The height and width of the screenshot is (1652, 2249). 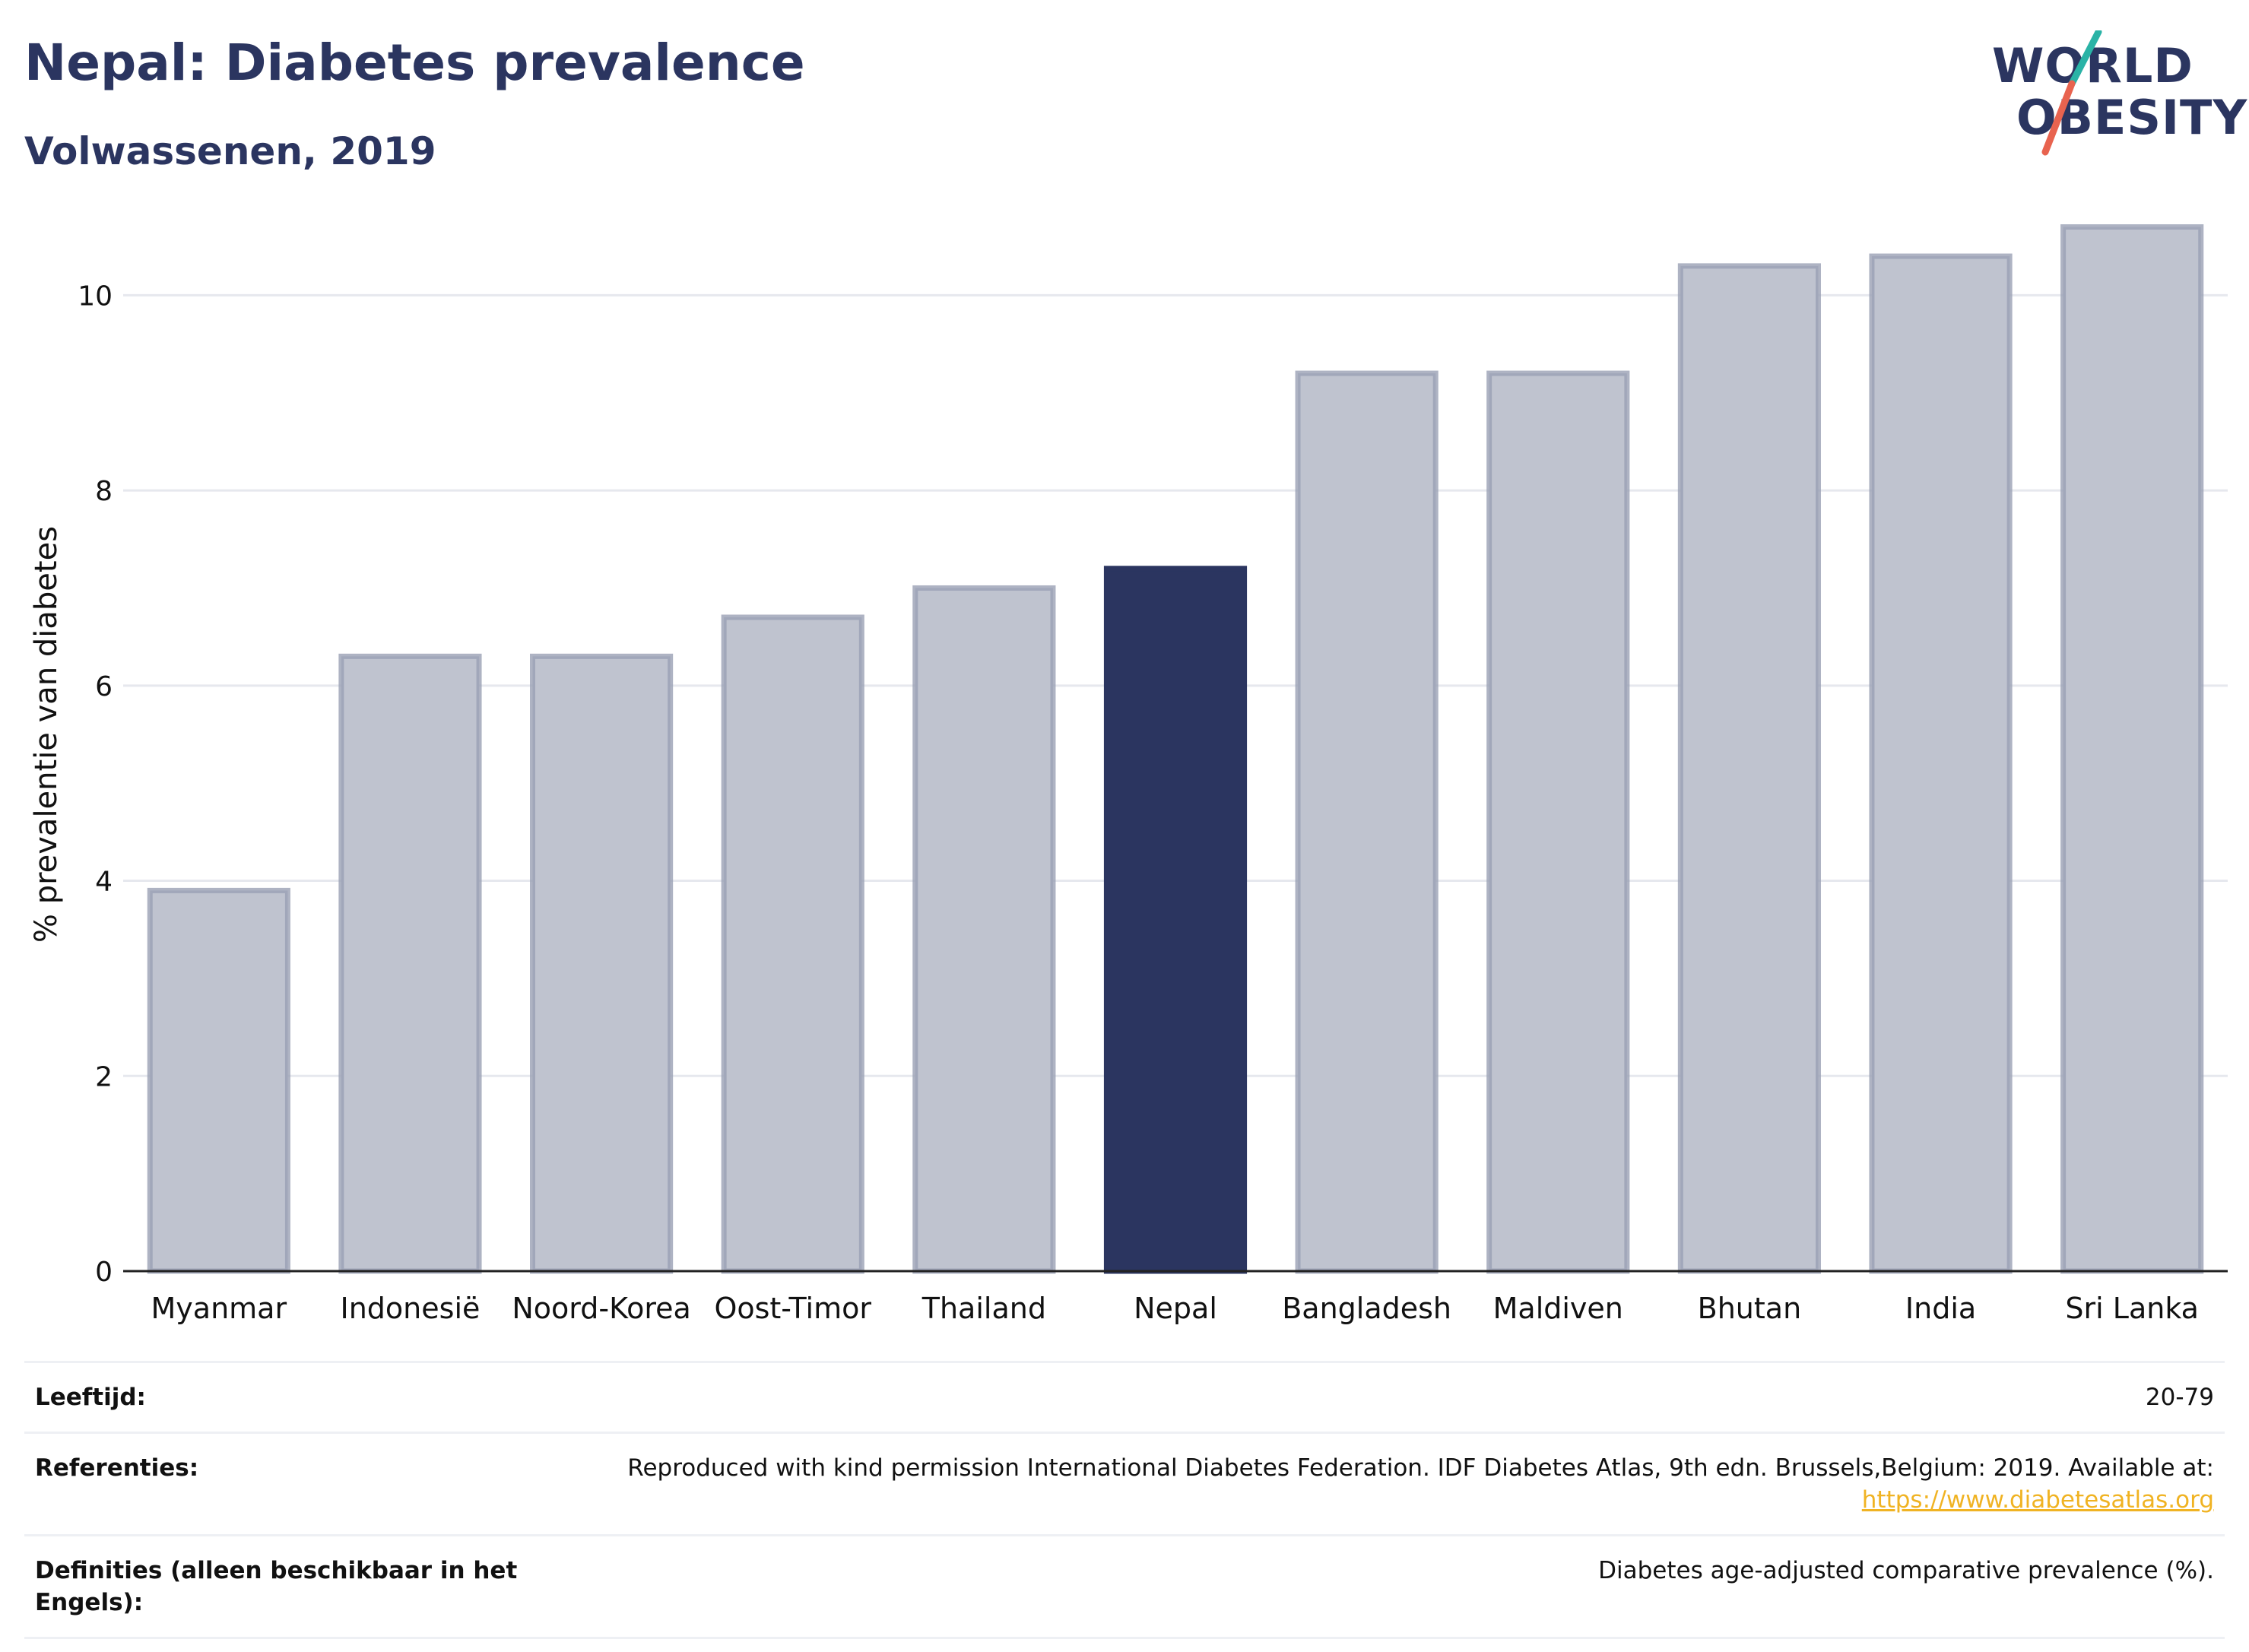 I want to click on x-tick-label: Noord-Korea, so click(x=601, y=1308).